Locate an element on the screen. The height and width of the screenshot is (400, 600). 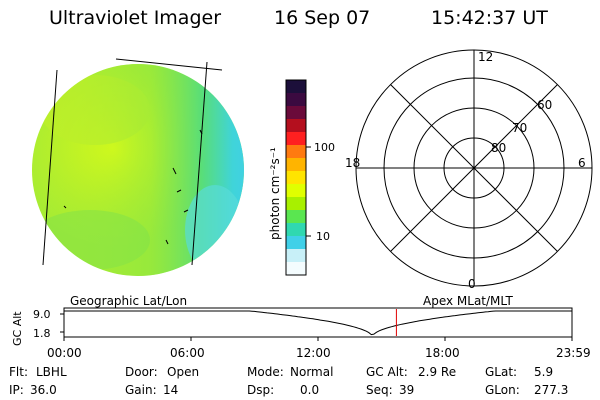
date-label: 16 Sep 07 is located at coordinates (322, 18).